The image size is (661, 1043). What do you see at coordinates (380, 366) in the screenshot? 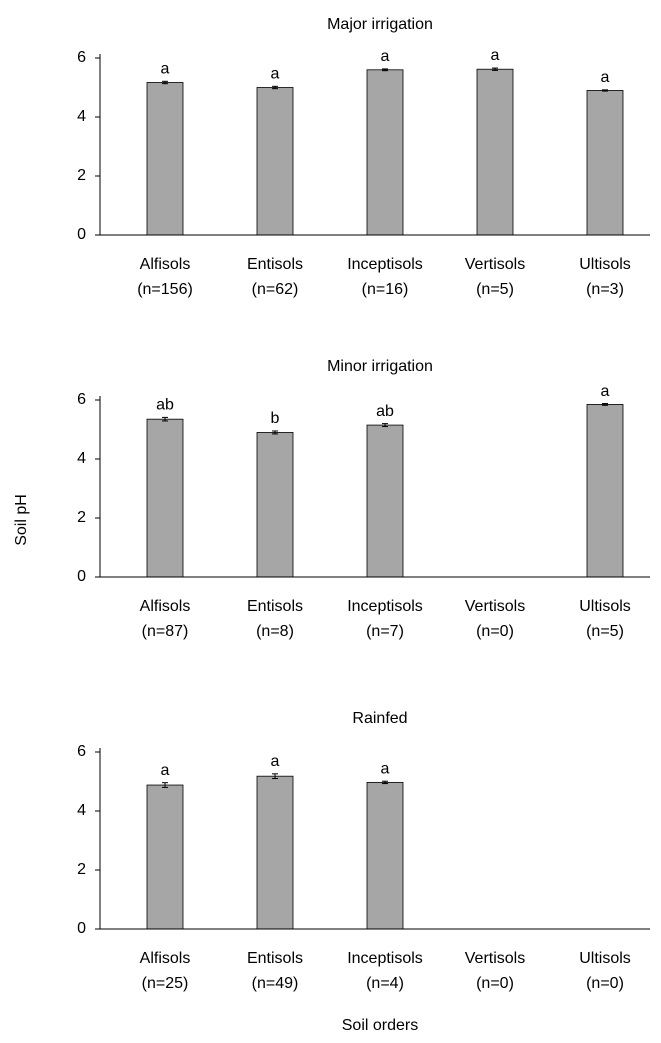
I see `chart-title: Minor irrigation` at bounding box center [380, 366].